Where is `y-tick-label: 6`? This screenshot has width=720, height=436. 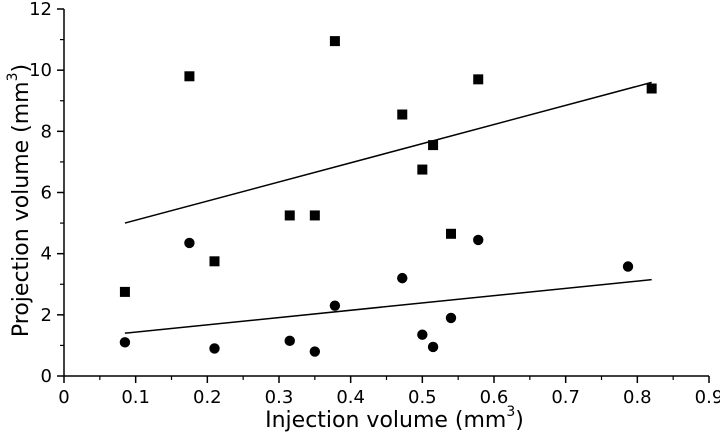
y-tick-label: 6 is located at coordinates (46, 193).